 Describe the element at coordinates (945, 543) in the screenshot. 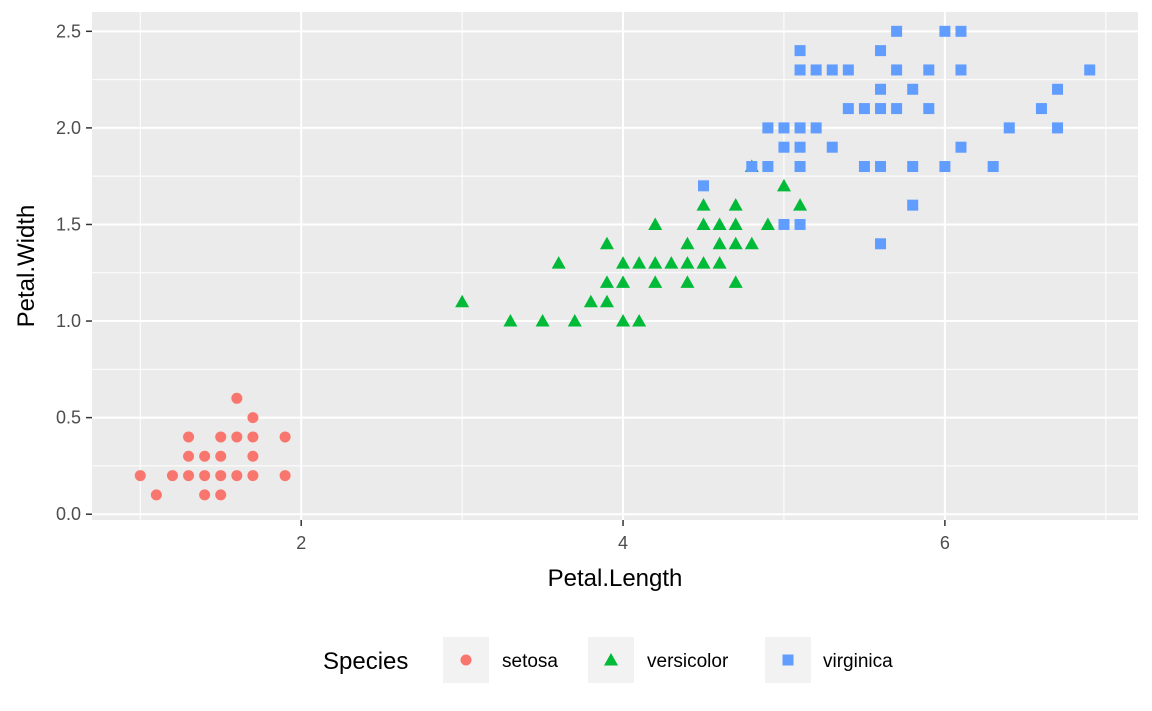

I see `x-tick-label: 6` at that location.